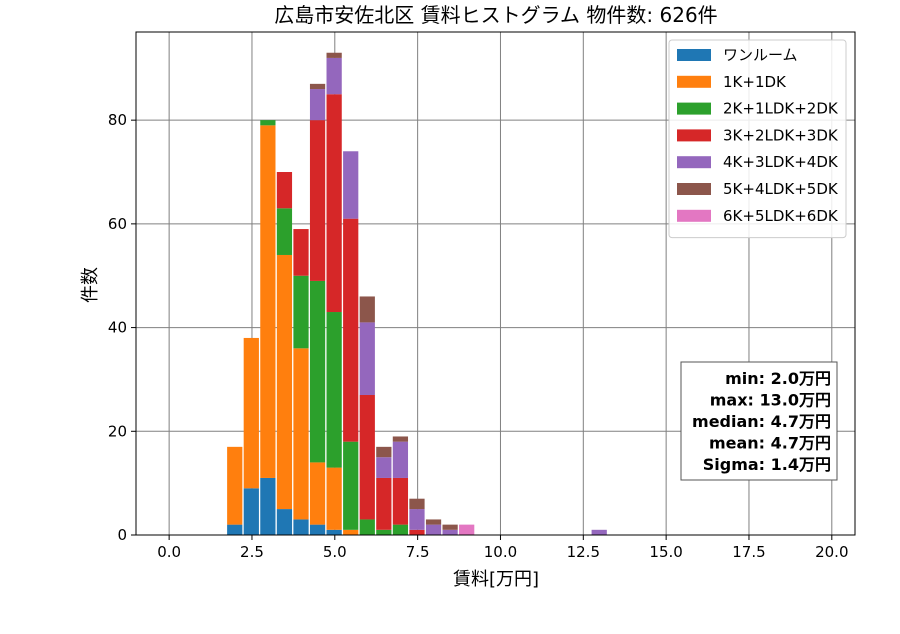 Image resolution: width=900 pixels, height=634 pixels. I want to click on y-tick-label: 60, so click(117, 224).